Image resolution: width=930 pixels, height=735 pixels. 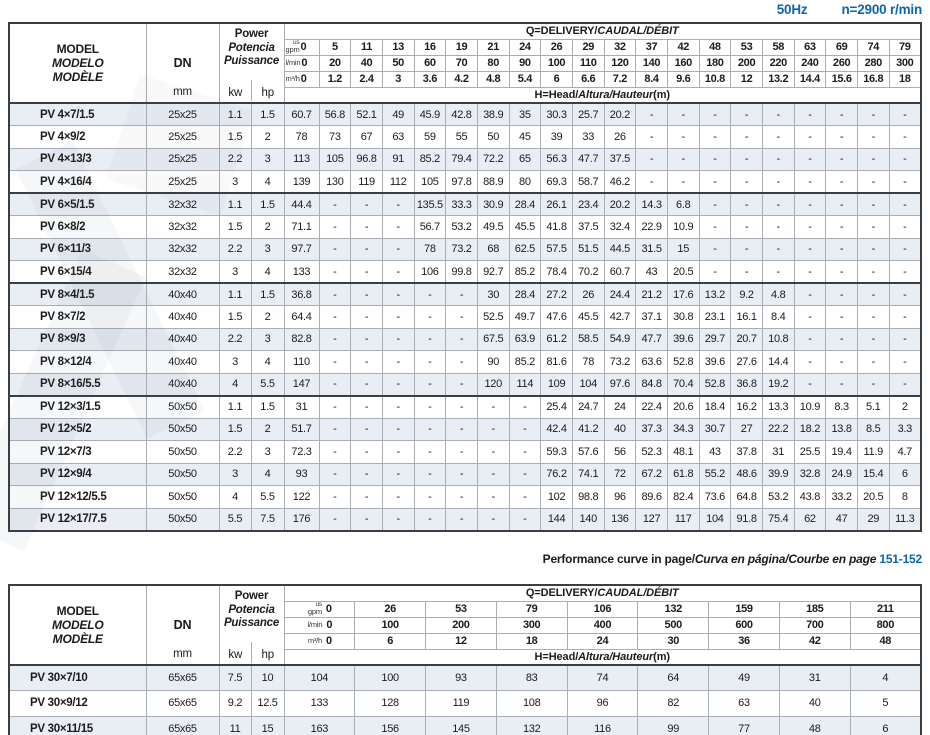 What do you see at coordinates (620, 406) in the screenshot?
I see `head-value: 24` at bounding box center [620, 406].